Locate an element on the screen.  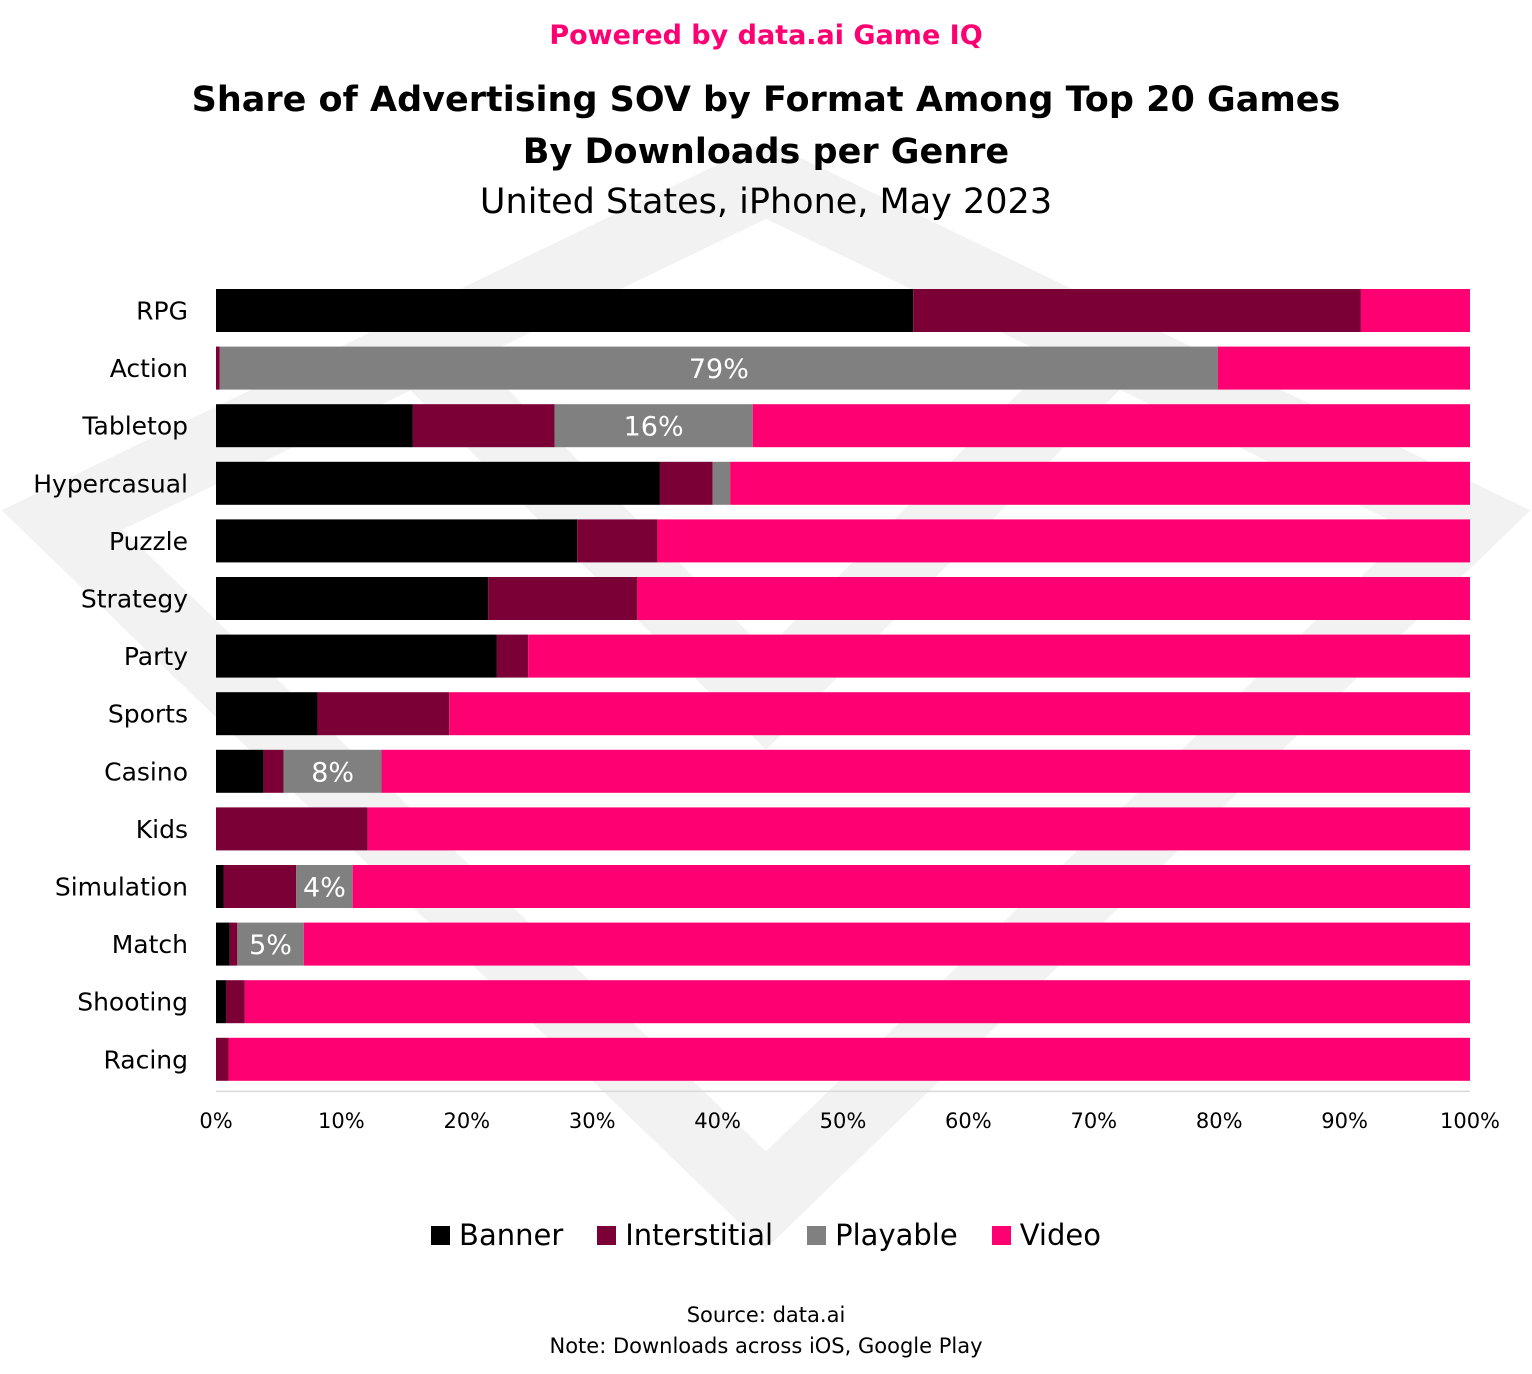
bar-segment-shooting-video is located at coordinates (857, 1002).